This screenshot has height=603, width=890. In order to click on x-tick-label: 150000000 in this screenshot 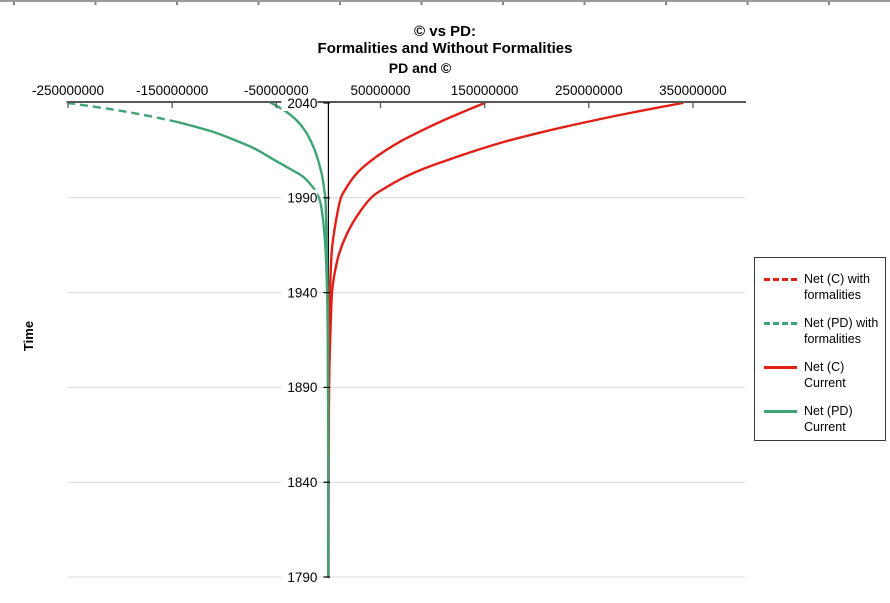, I will do `click(485, 90)`.